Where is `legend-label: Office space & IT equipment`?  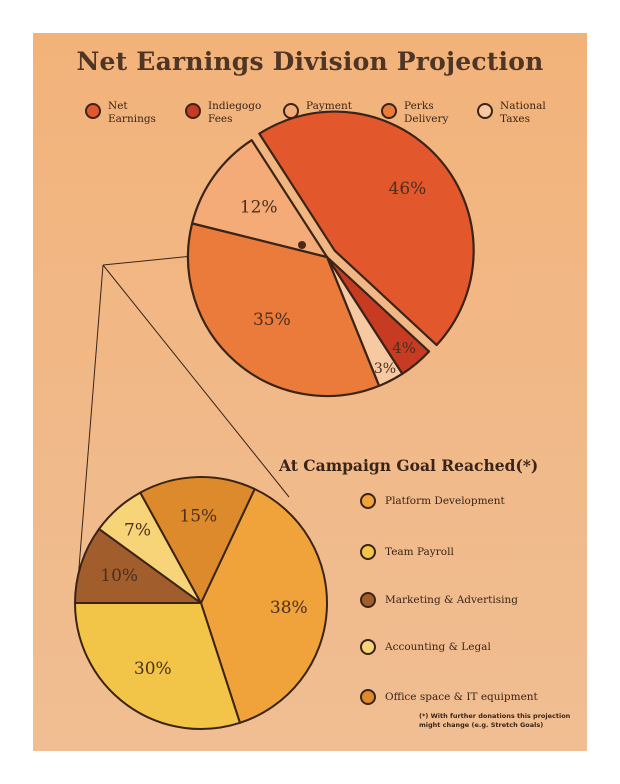 legend-label: Office space & IT equipment is located at coordinates (461, 697).